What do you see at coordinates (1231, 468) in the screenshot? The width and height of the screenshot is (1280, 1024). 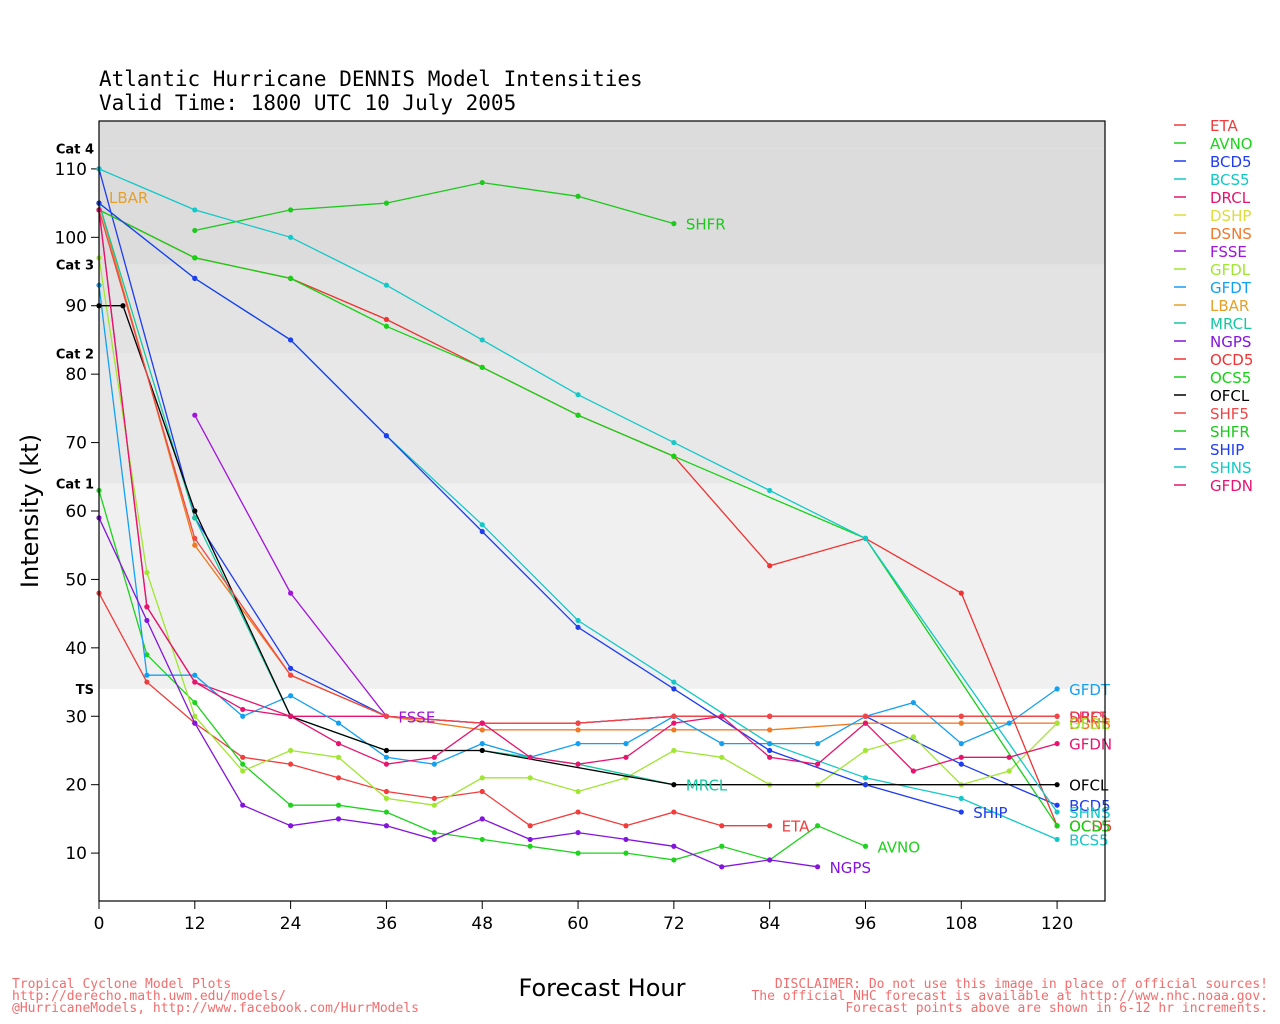 I see `legend-label-shns: SHNS` at bounding box center [1231, 468].